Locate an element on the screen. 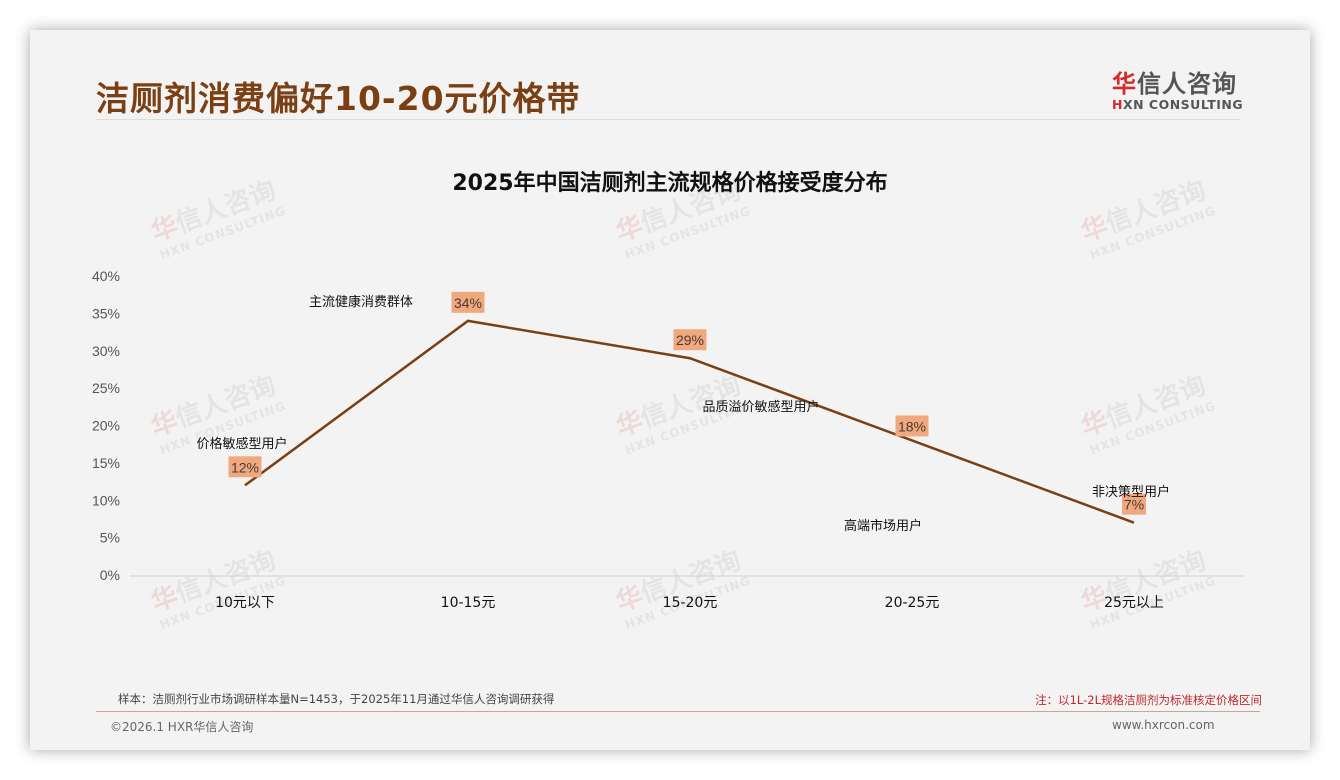  segment-annotation: 非决策型用户 is located at coordinates (1131, 492).